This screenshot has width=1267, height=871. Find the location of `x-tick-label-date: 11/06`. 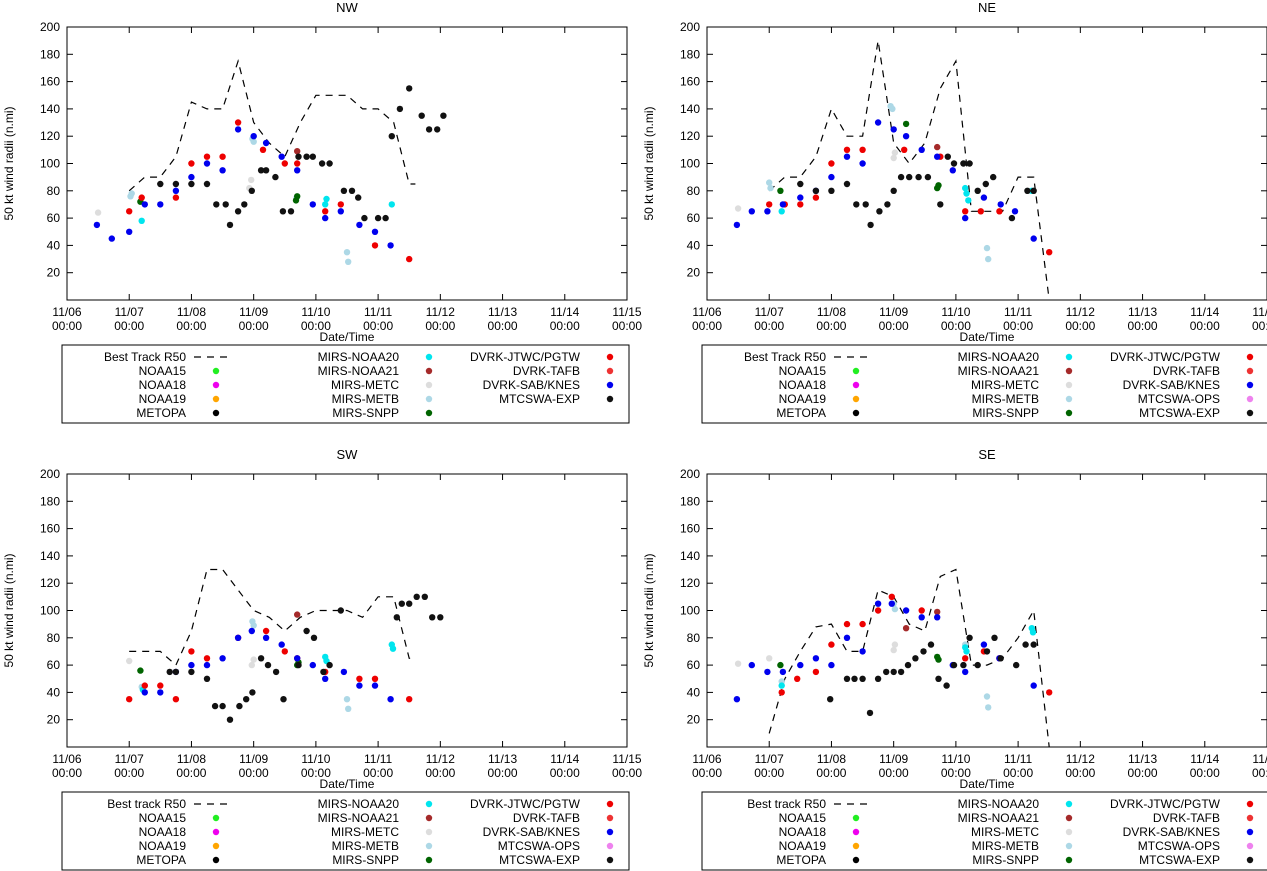

x-tick-label-date: 11/06 is located at coordinates (66, 759).